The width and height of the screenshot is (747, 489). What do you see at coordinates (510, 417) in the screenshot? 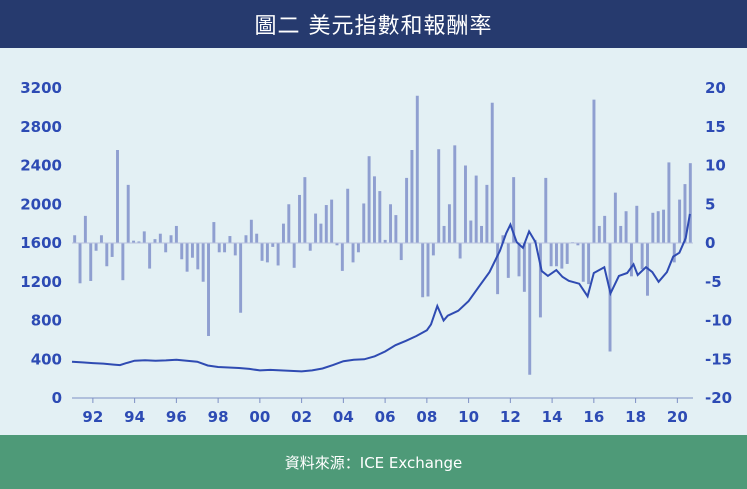
I see `x-axis-tick-label: 12` at bounding box center [510, 417].